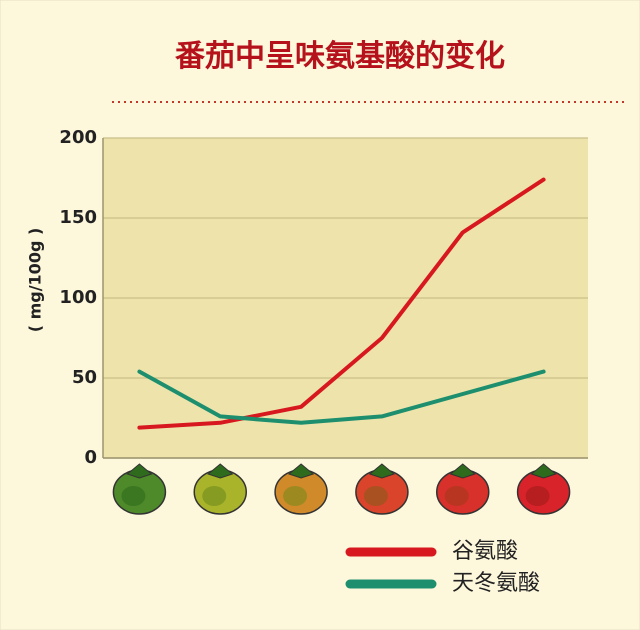  Describe the element at coordinates (78, 217) in the screenshot. I see `y-tick-label: 150` at that location.